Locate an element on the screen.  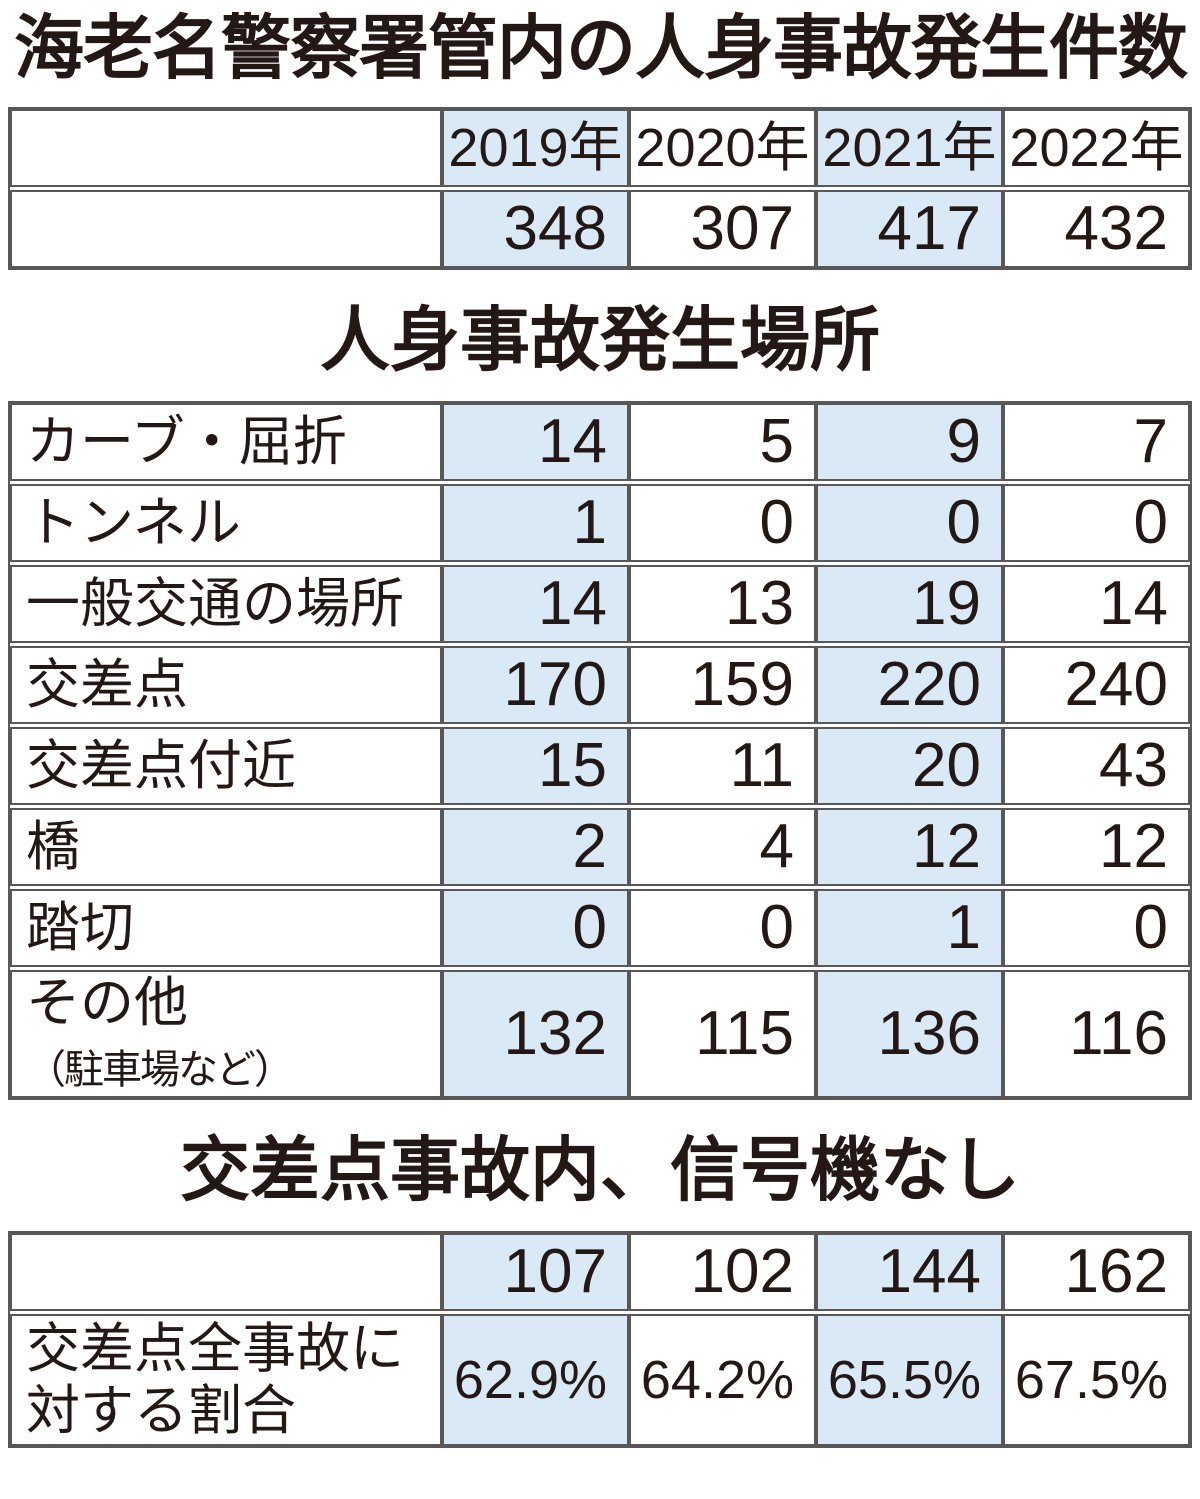
ratio-cell-2022: 67.5% is located at coordinates (1096, 1380).